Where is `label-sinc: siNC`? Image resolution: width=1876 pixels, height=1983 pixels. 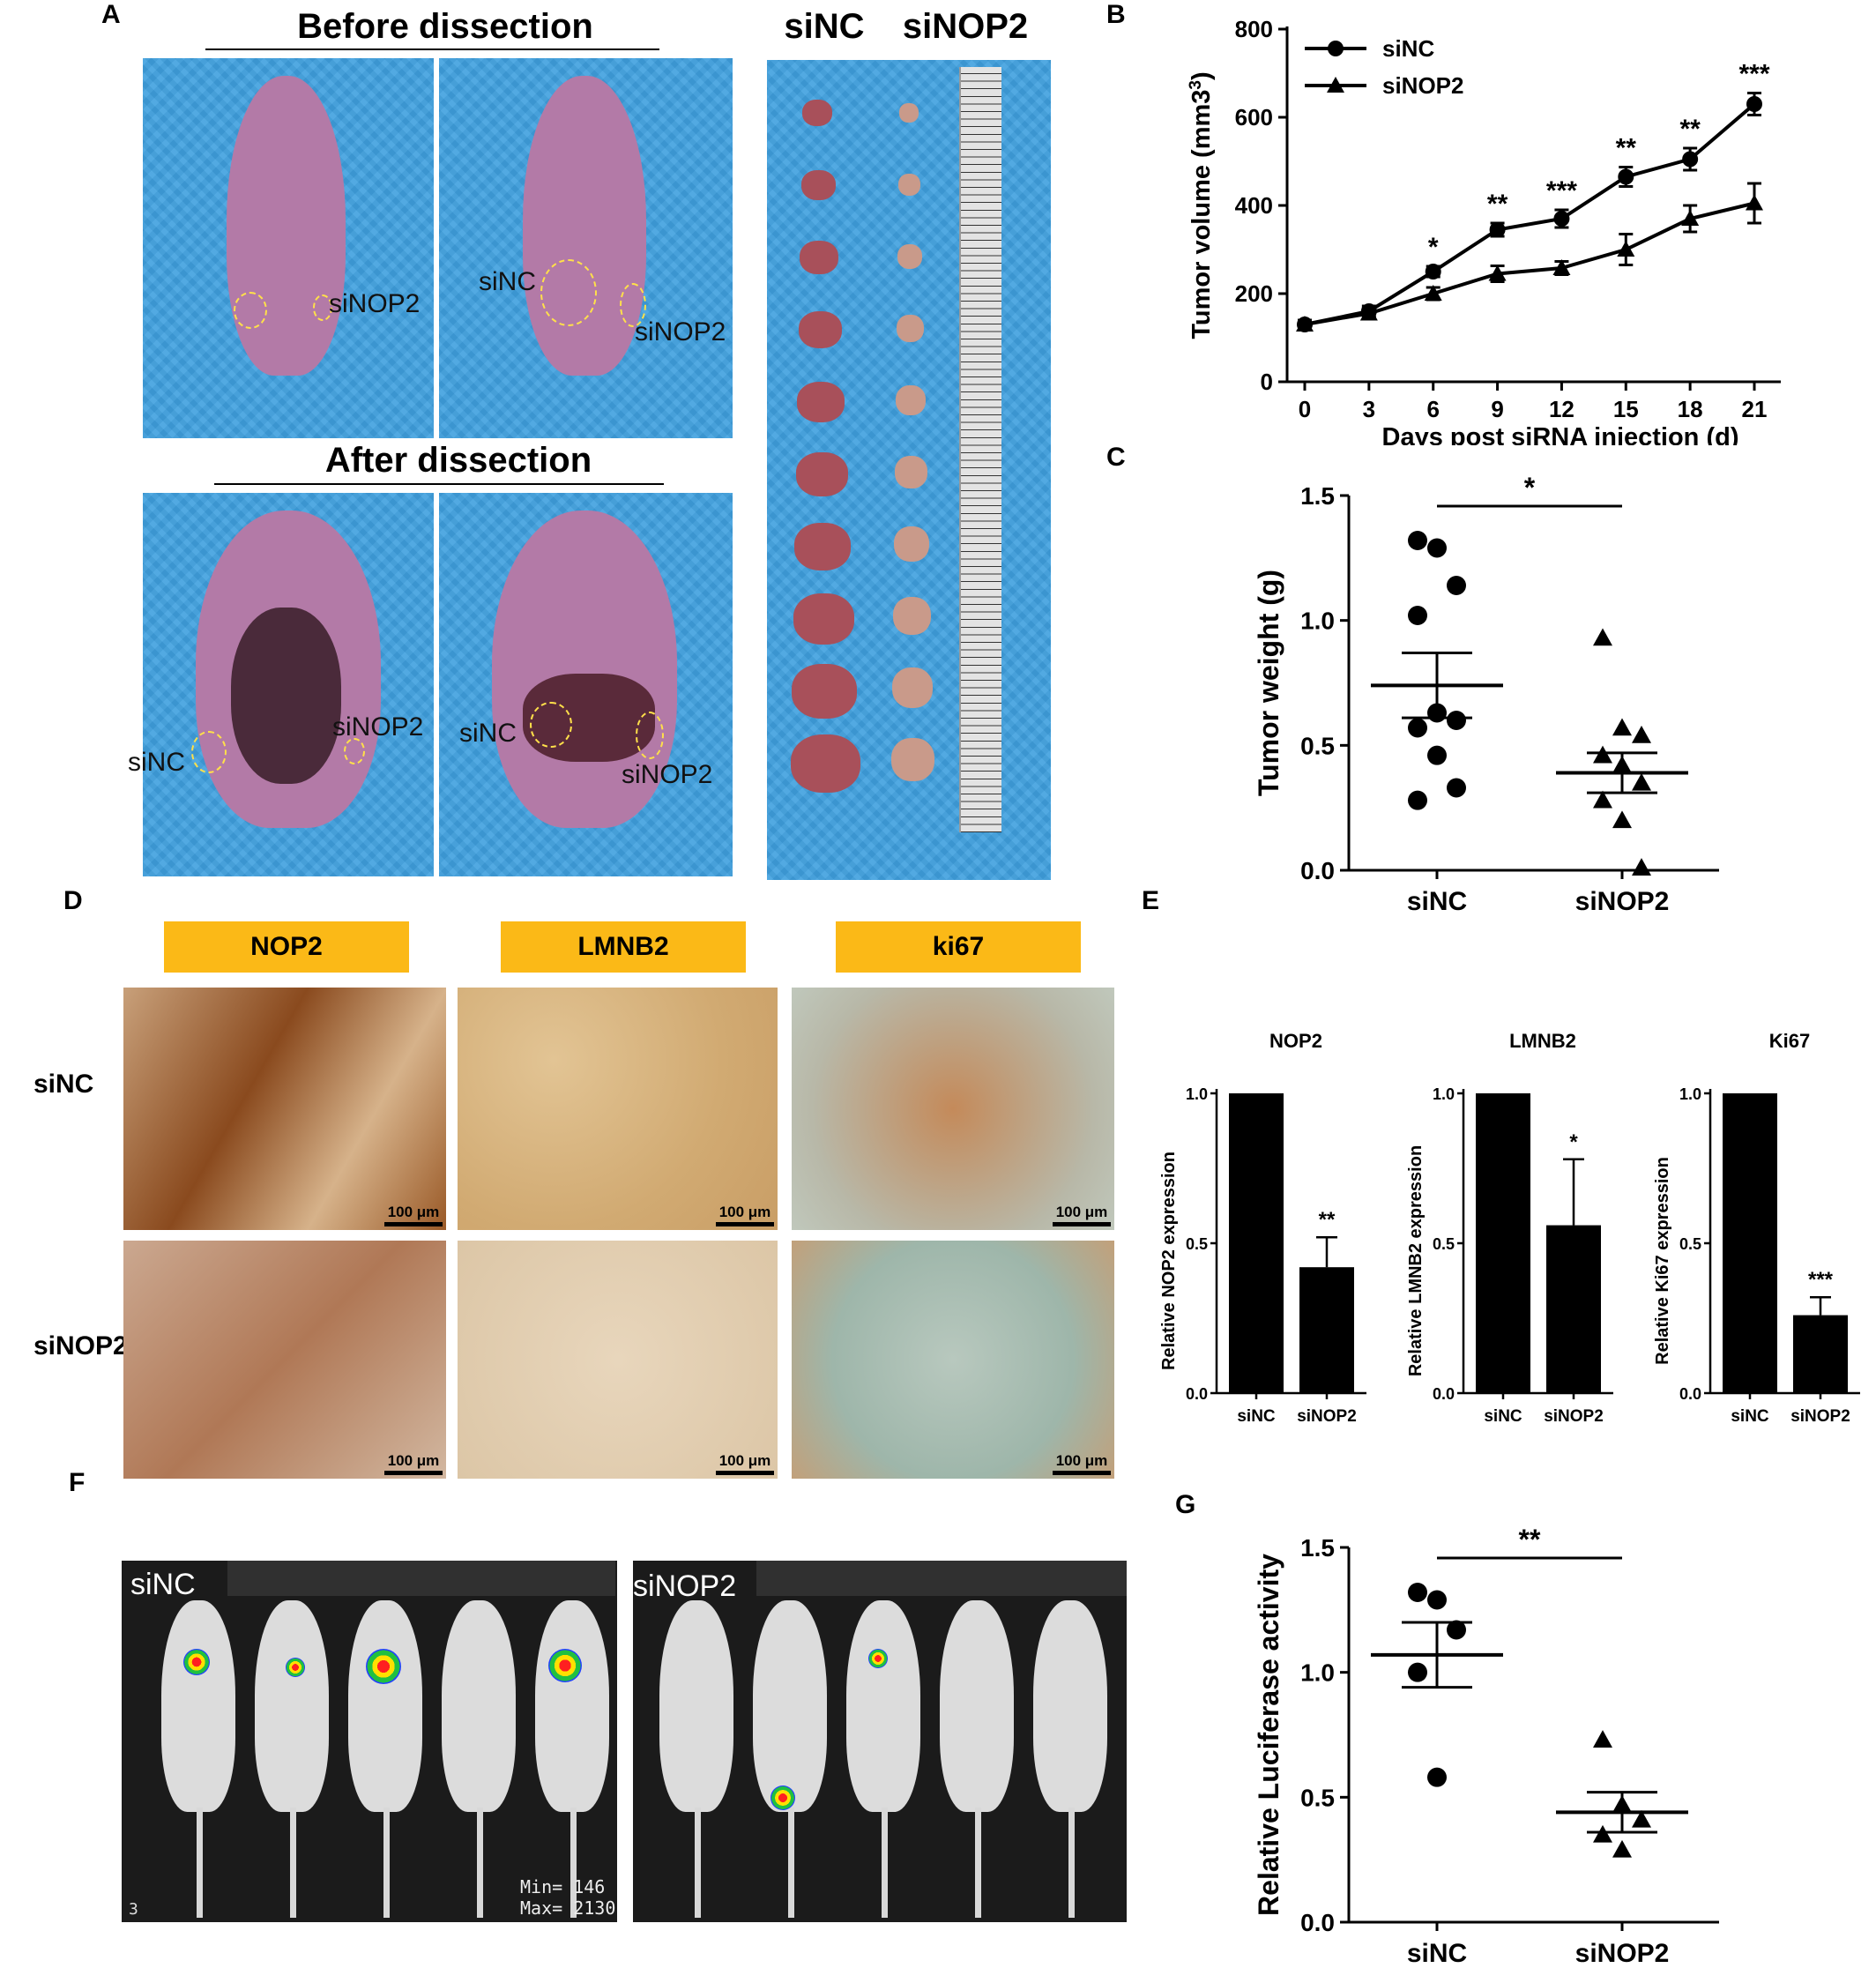 label-sinc: siNC is located at coordinates (488, 734).